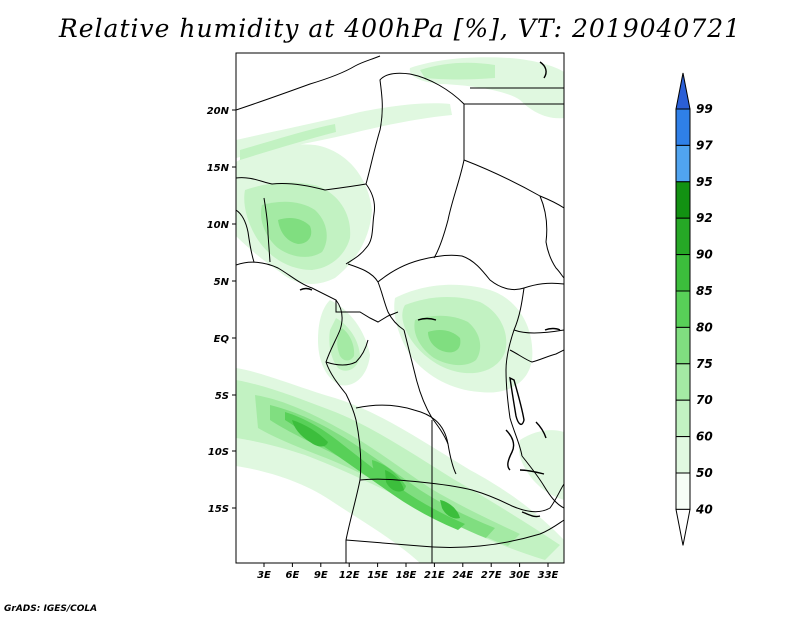 This screenshot has height=618, width=800. What do you see at coordinates (704, 182) in the screenshot?
I see `colorbar-label: 95` at bounding box center [704, 182].